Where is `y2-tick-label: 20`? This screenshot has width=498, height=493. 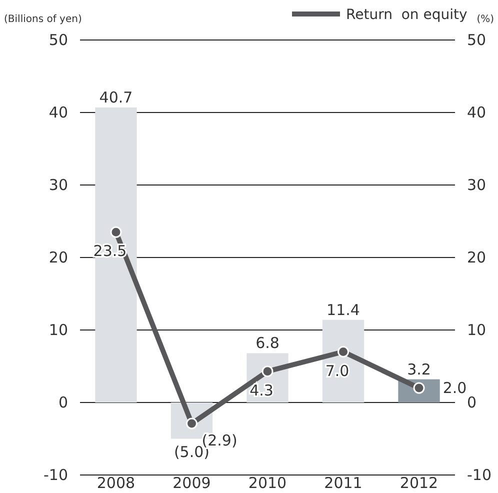
y2-tick-label: 20 is located at coordinates (476, 257).